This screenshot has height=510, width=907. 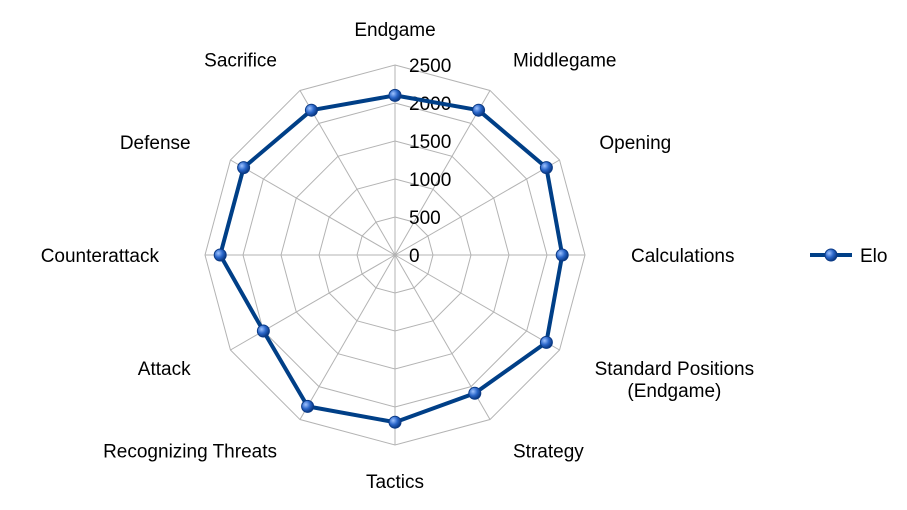 What do you see at coordinates (414, 256) in the screenshot?
I see `tick-label-0: 0` at bounding box center [414, 256].